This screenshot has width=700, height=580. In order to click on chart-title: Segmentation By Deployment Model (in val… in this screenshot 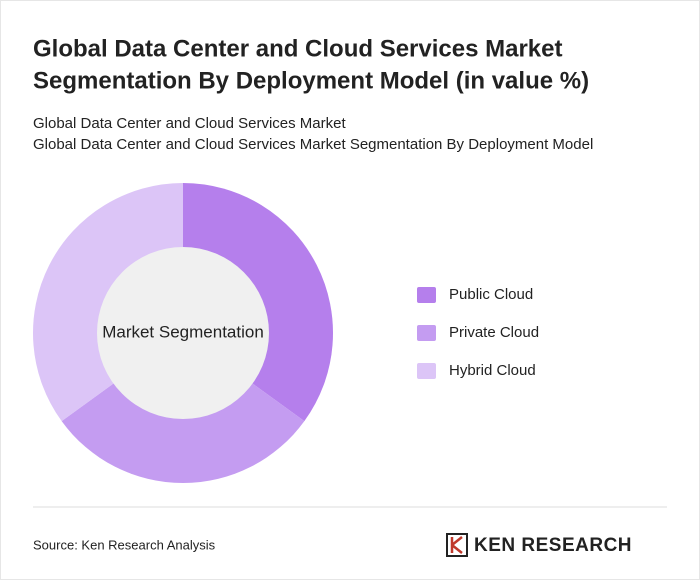, I will do `click(311, 80)`.